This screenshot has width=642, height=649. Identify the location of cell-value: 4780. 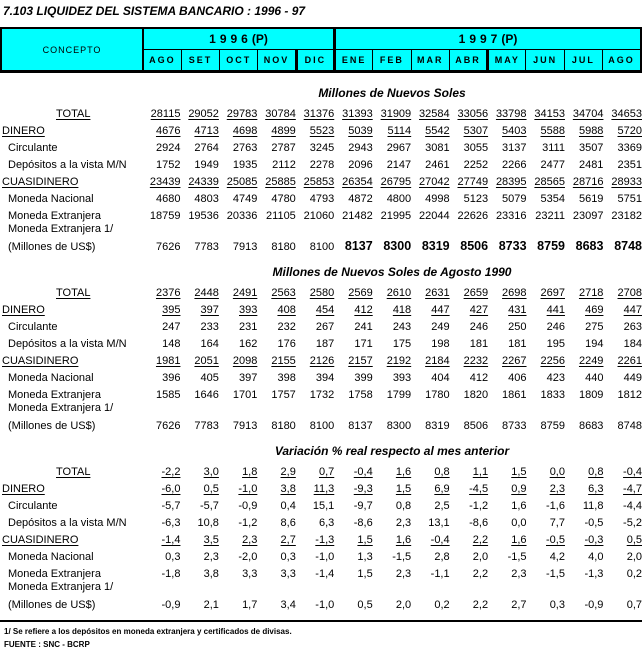
(283, 199).